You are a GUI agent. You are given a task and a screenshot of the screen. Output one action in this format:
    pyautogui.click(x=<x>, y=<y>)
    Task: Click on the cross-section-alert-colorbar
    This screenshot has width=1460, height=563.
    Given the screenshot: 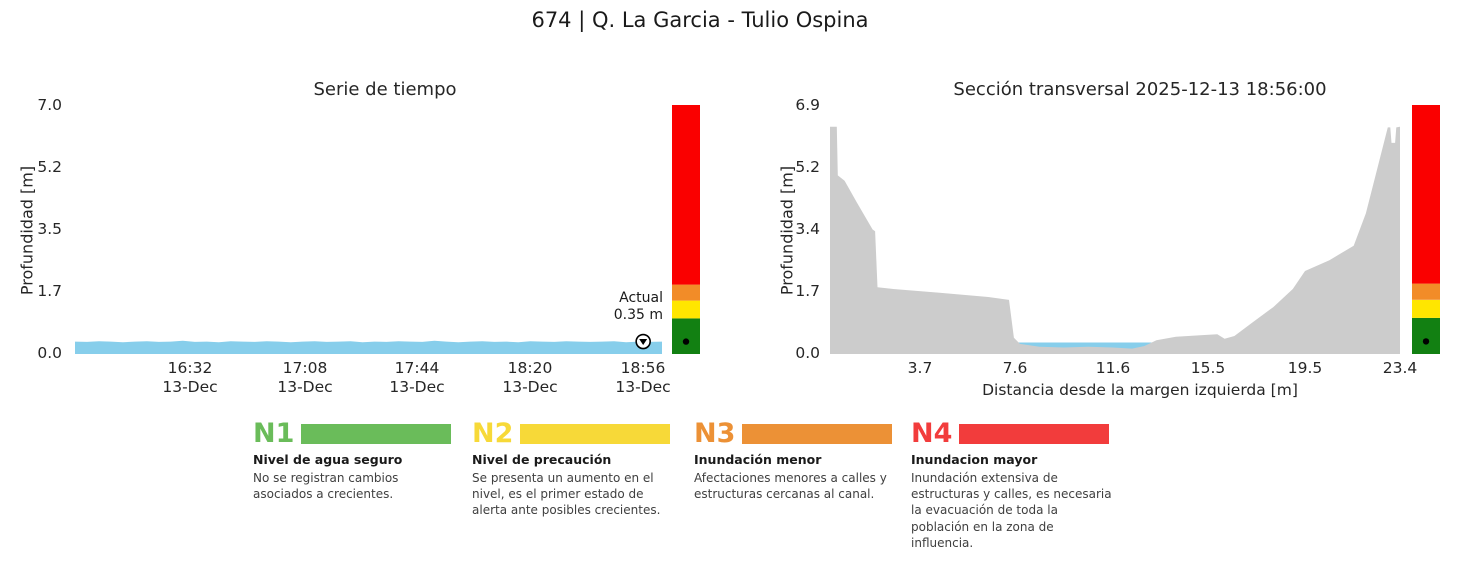 What is the action you would take?
    pyautogui.click(x=1426, y=229)
    